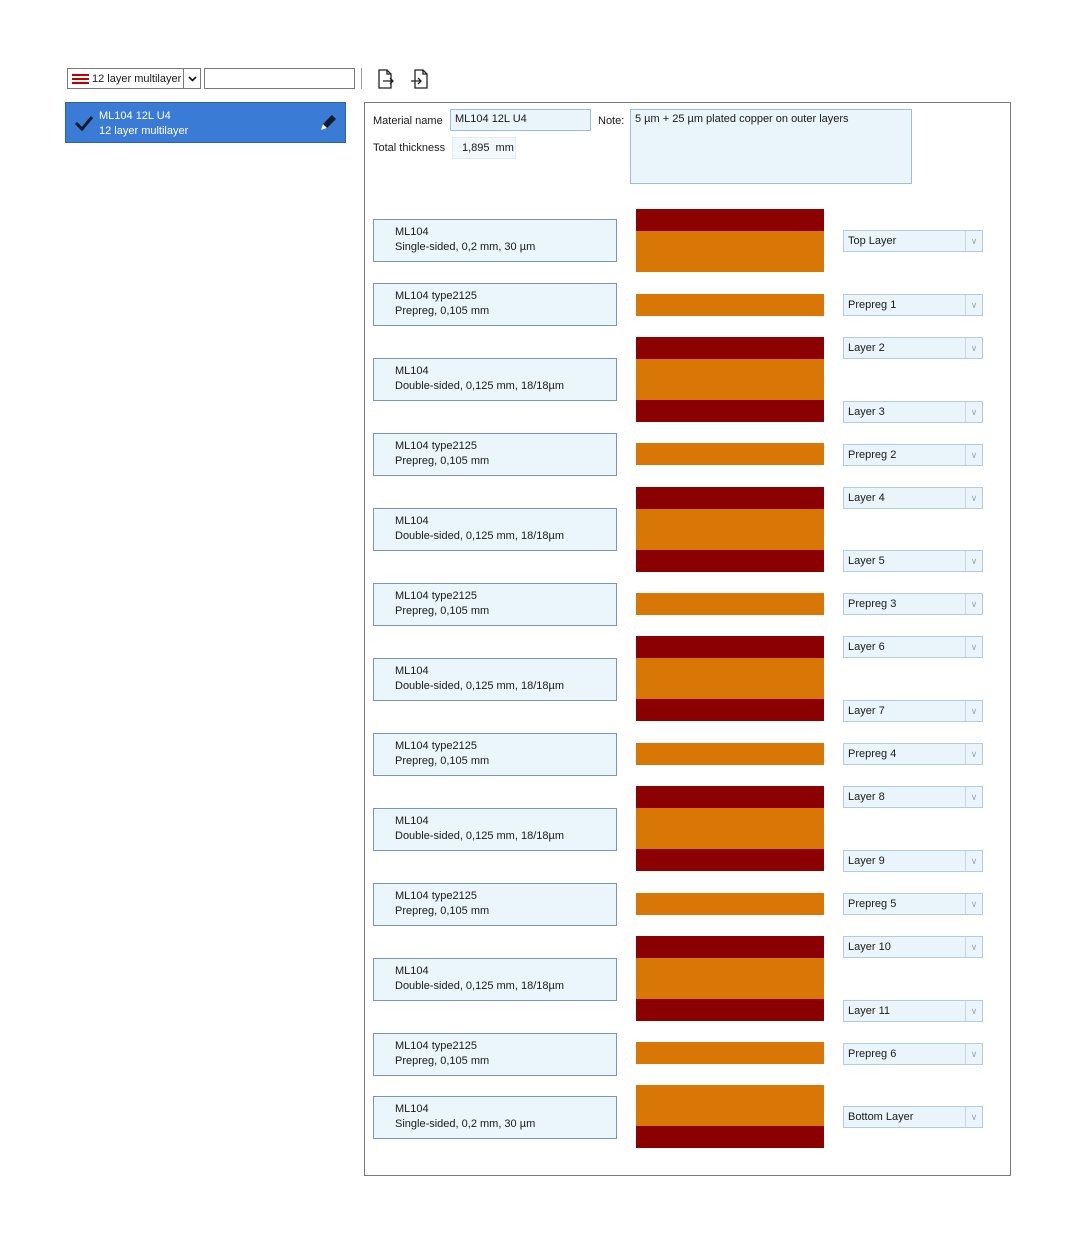  What do you see at coordinates (869, 1011) in the screenshot?
I see `layer-name-label: Layer 11` at bounding box center [869, 1011].